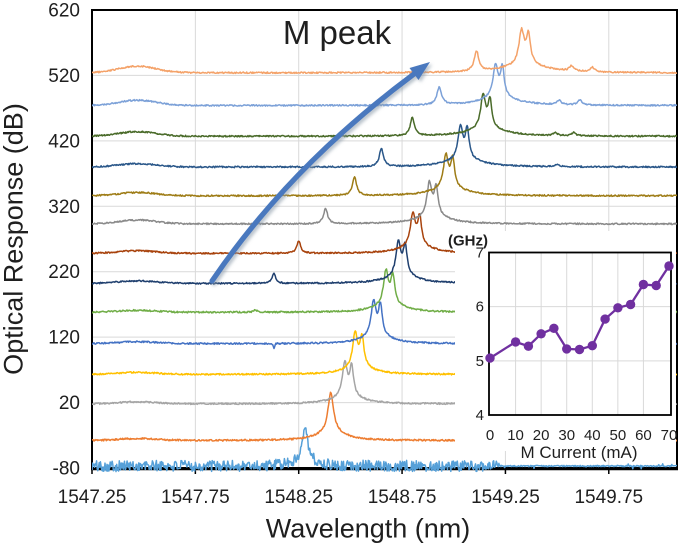 The width and height of the screenshot is (685, 551). Describe the element at coordinates (64, 207) in the screenshot. I see `y-tick-label: 320` at that location.